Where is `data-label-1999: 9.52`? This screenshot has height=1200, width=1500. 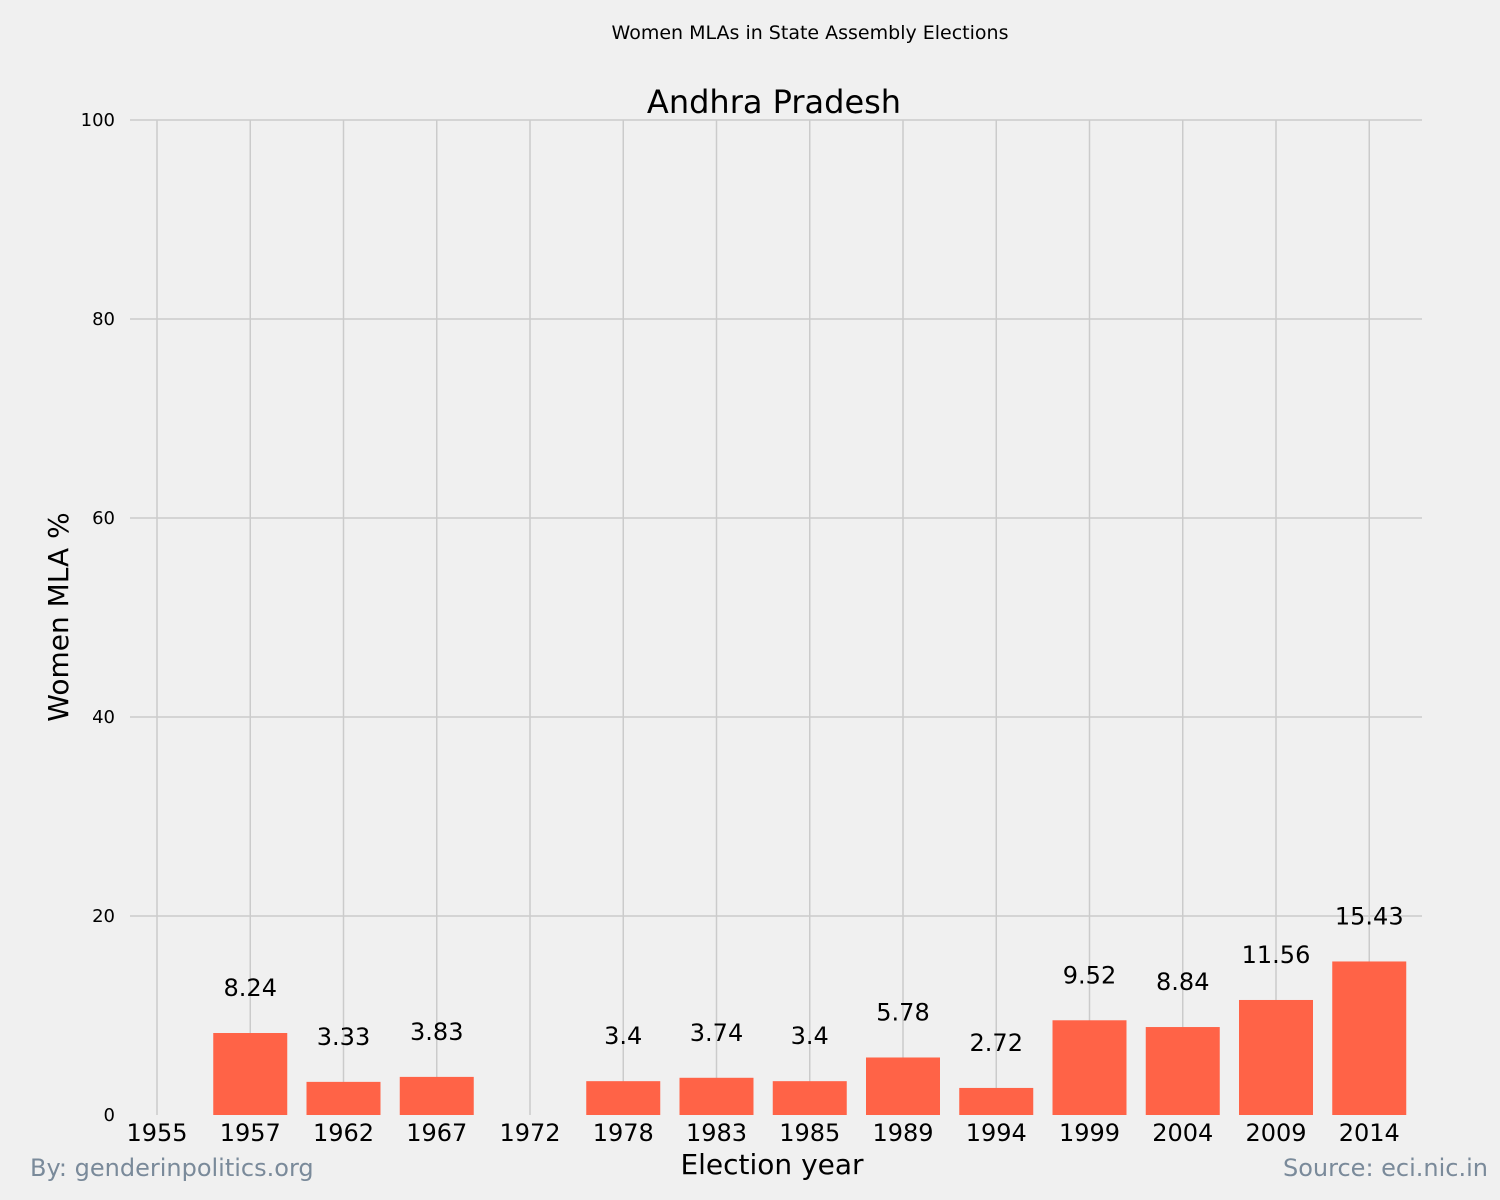
data-label-1999: 9.52 is located at coordinates (1089, 975).